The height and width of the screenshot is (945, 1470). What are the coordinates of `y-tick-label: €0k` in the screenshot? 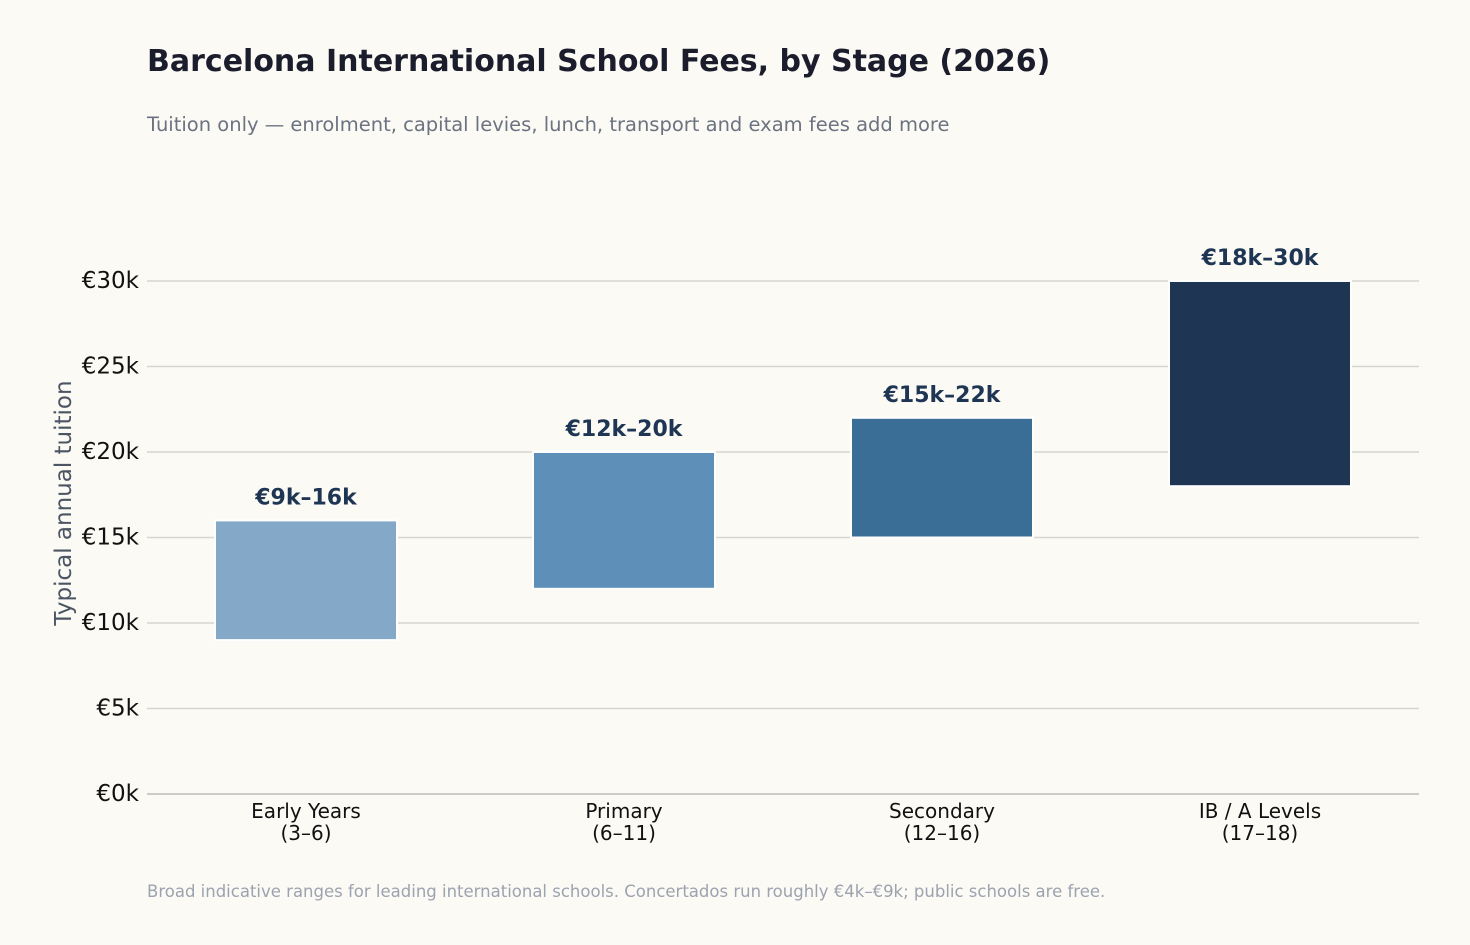 It's located at (117, 794).